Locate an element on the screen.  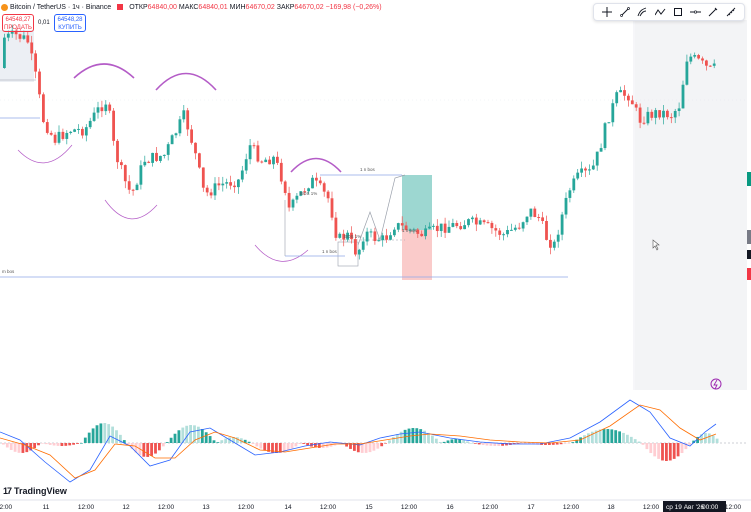
horizontal-line-icon is located at coordinates (696, 12).